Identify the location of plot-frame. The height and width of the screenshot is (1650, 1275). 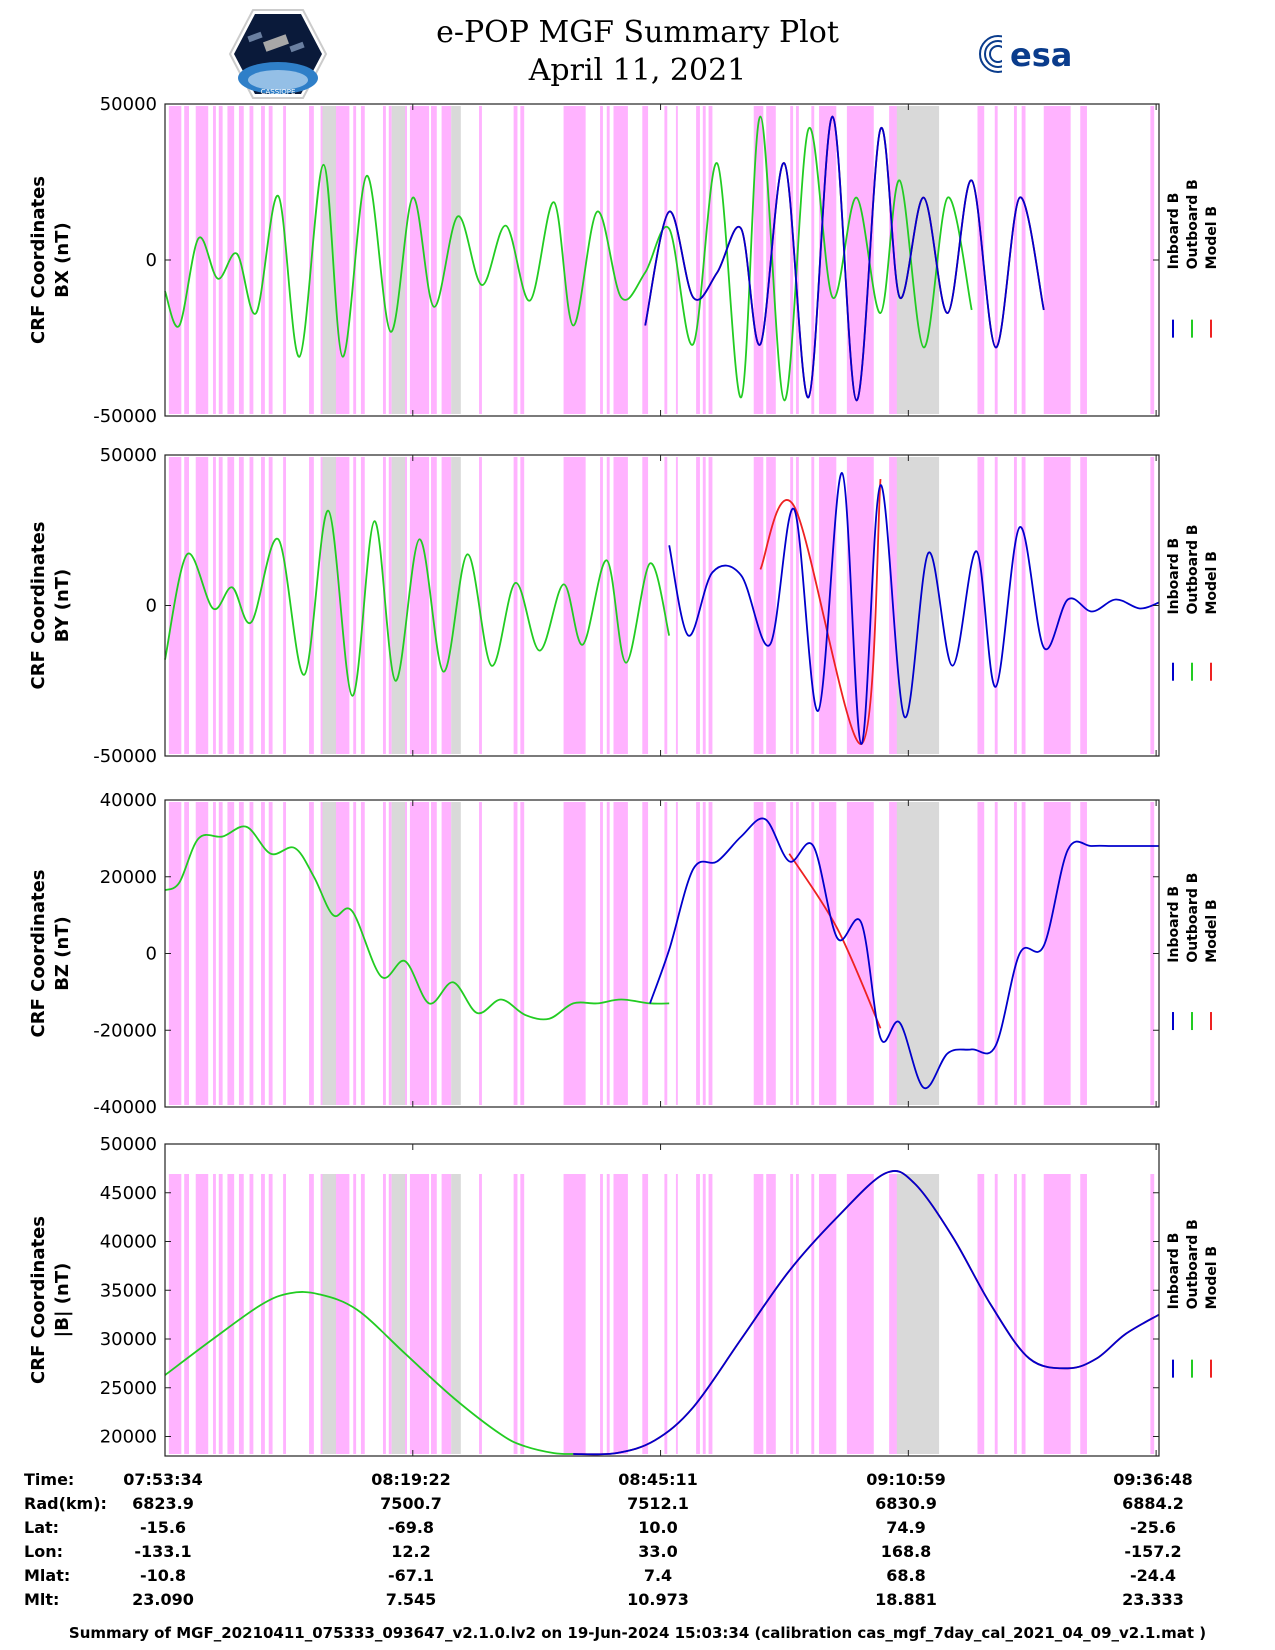
(662, 953).